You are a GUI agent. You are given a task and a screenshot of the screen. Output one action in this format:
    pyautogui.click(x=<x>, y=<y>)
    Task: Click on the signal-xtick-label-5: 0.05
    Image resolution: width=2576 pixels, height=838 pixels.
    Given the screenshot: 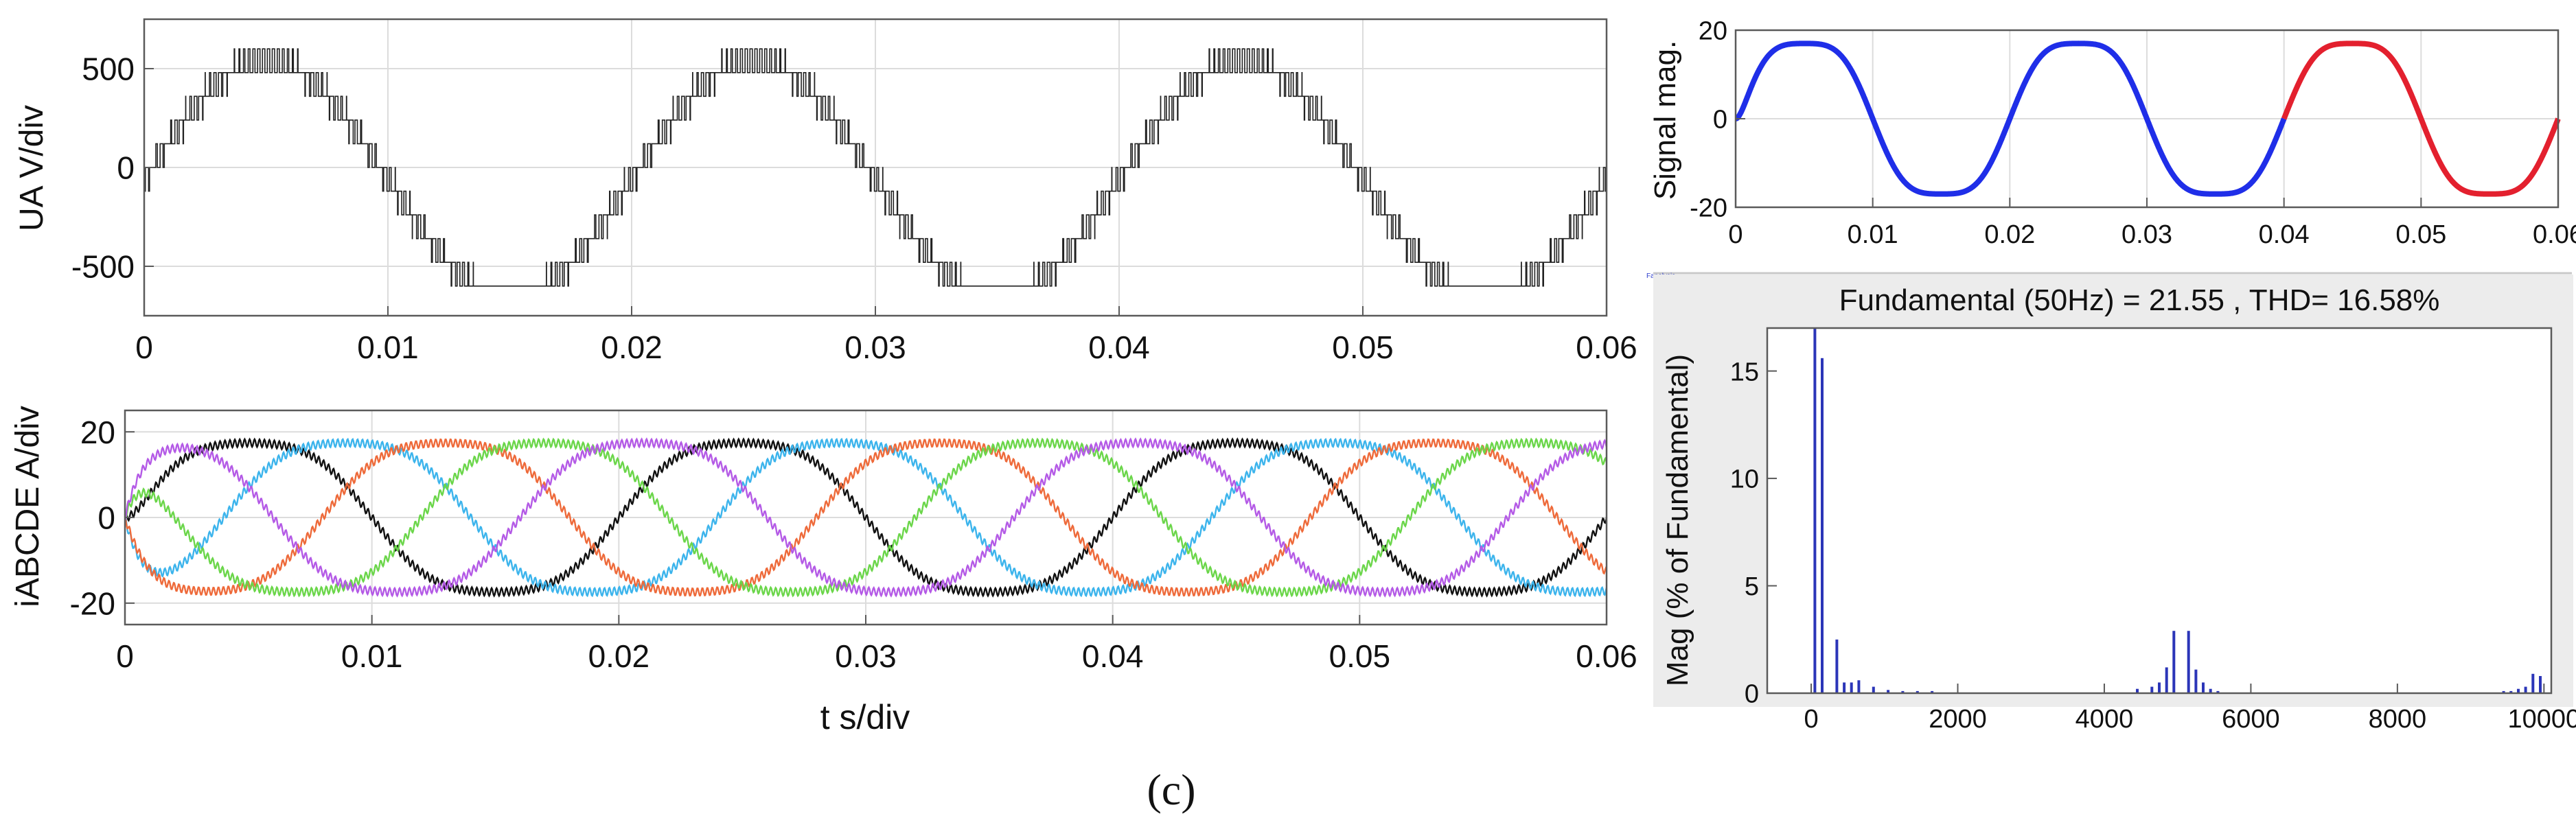 What is the action you would take?
    pyautogui.click(x=2420, y=234)
    